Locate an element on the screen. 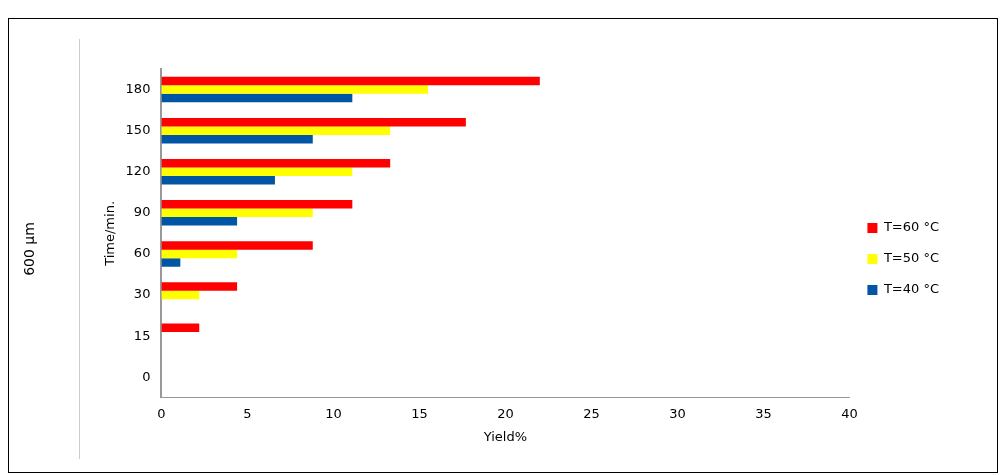 This screenshot has height=475, width=1005. legend-label: T=50 °C is located at coordinates (911, 258).